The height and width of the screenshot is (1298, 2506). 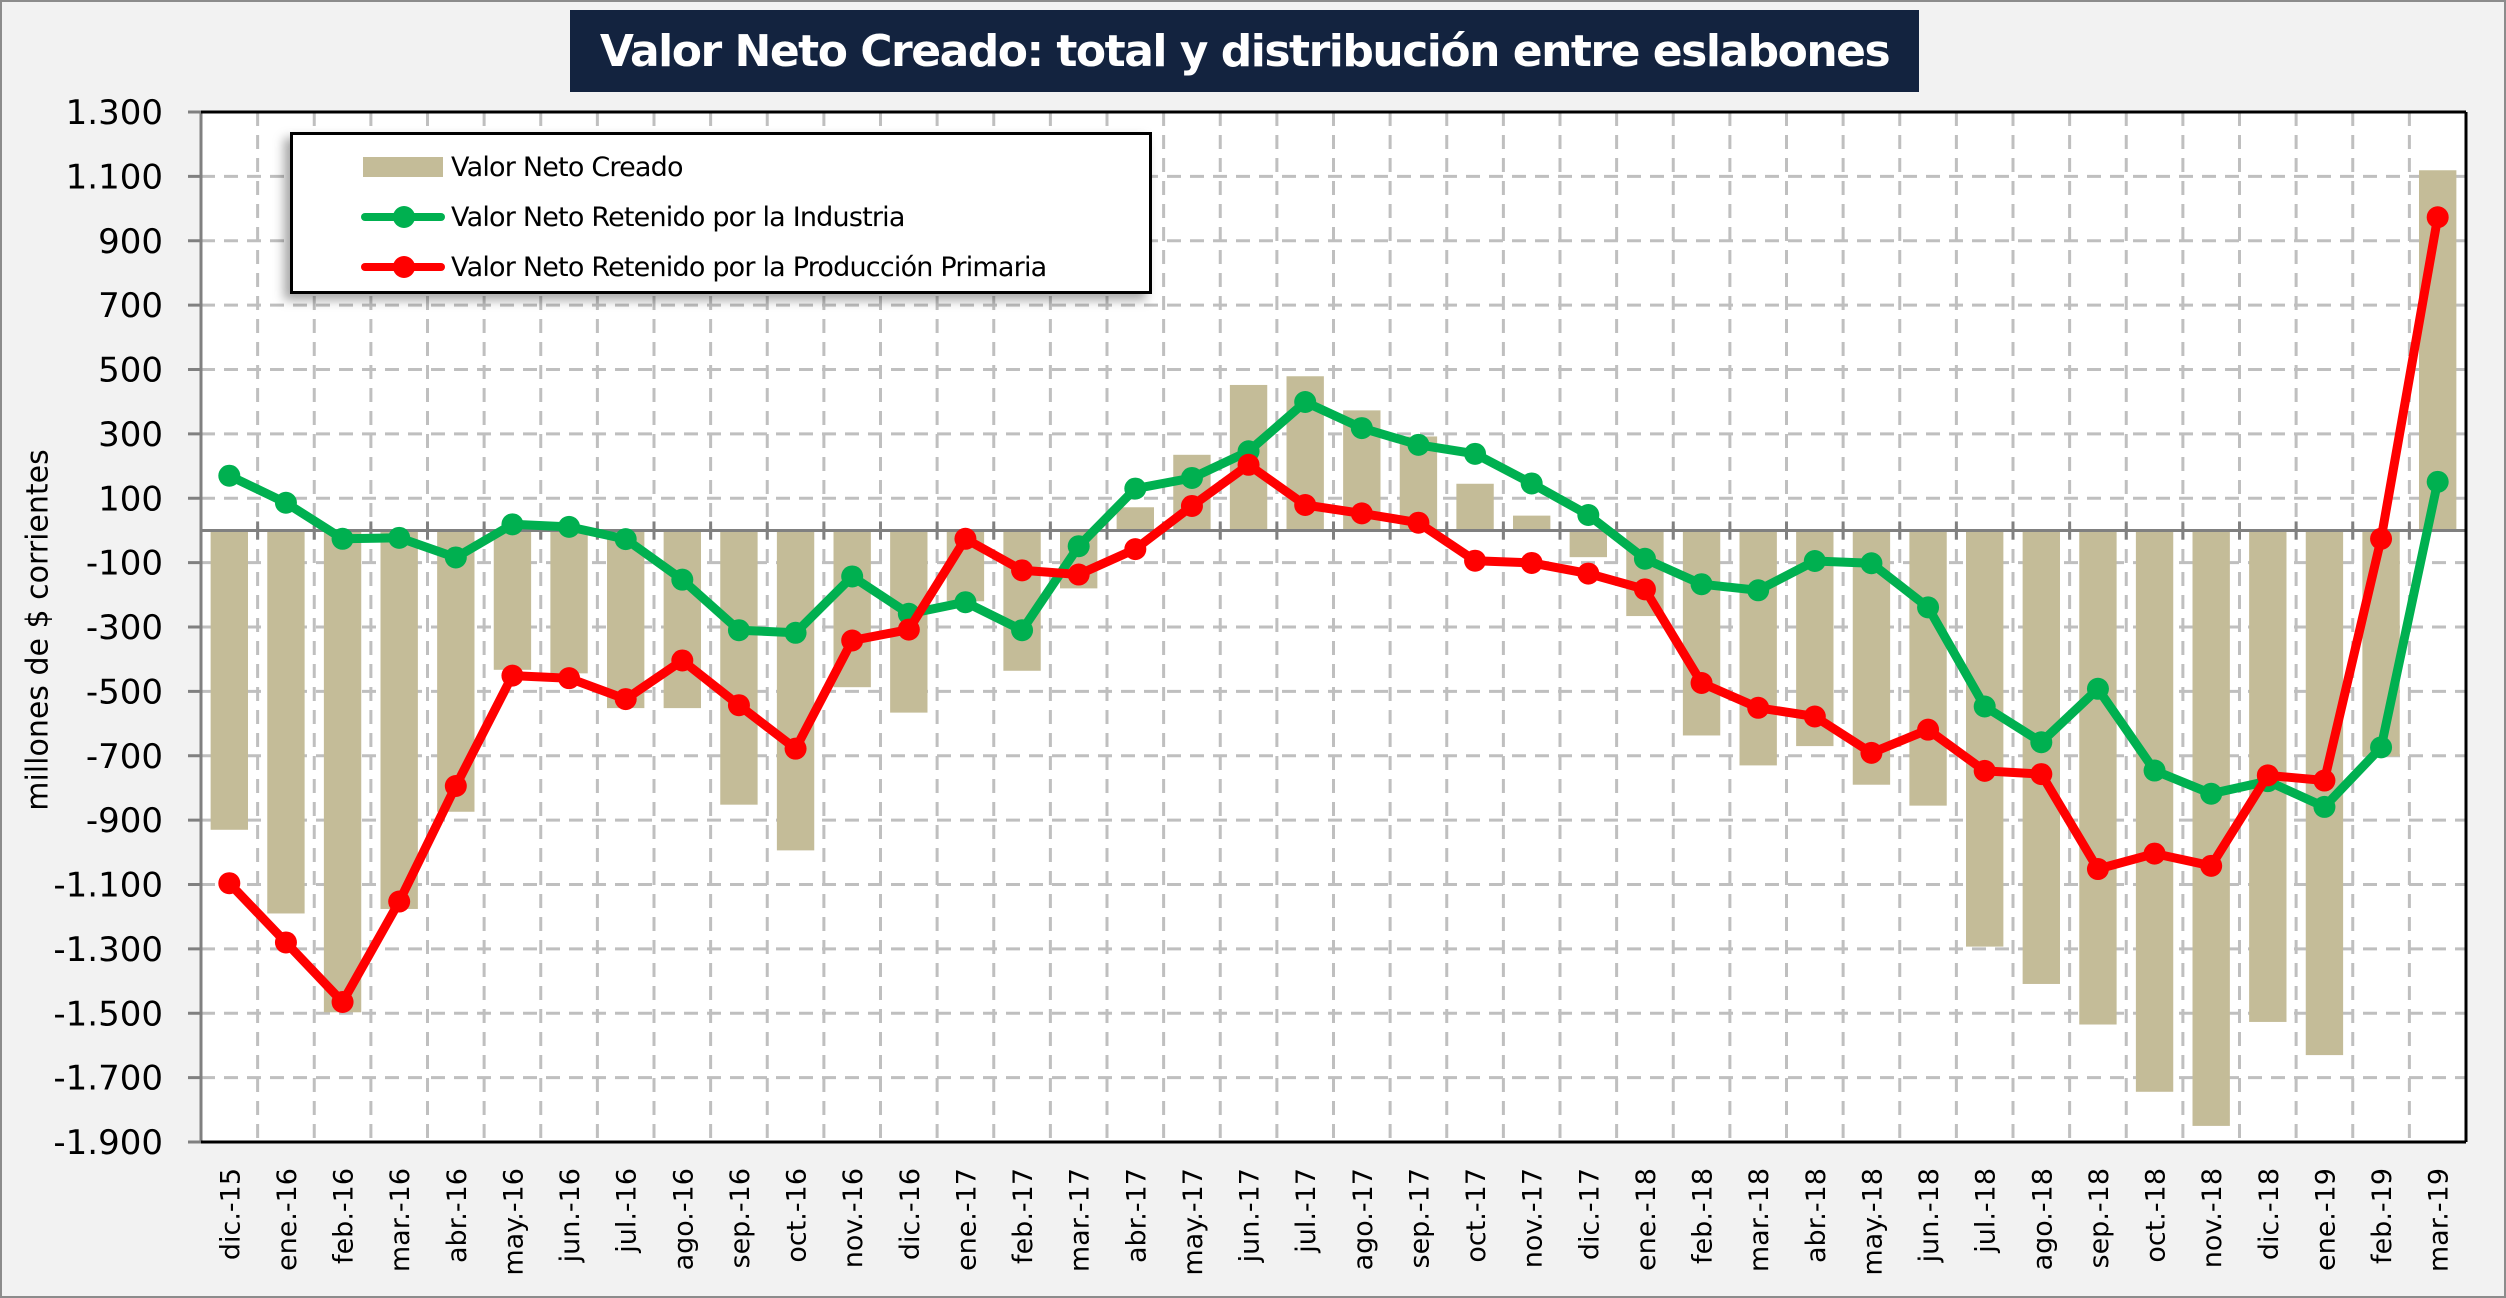 What do you see at coordinates (853, 1218) in the screenshot?
I see `x-tick-label: nov.-16` at bounding box center [853, 1218].